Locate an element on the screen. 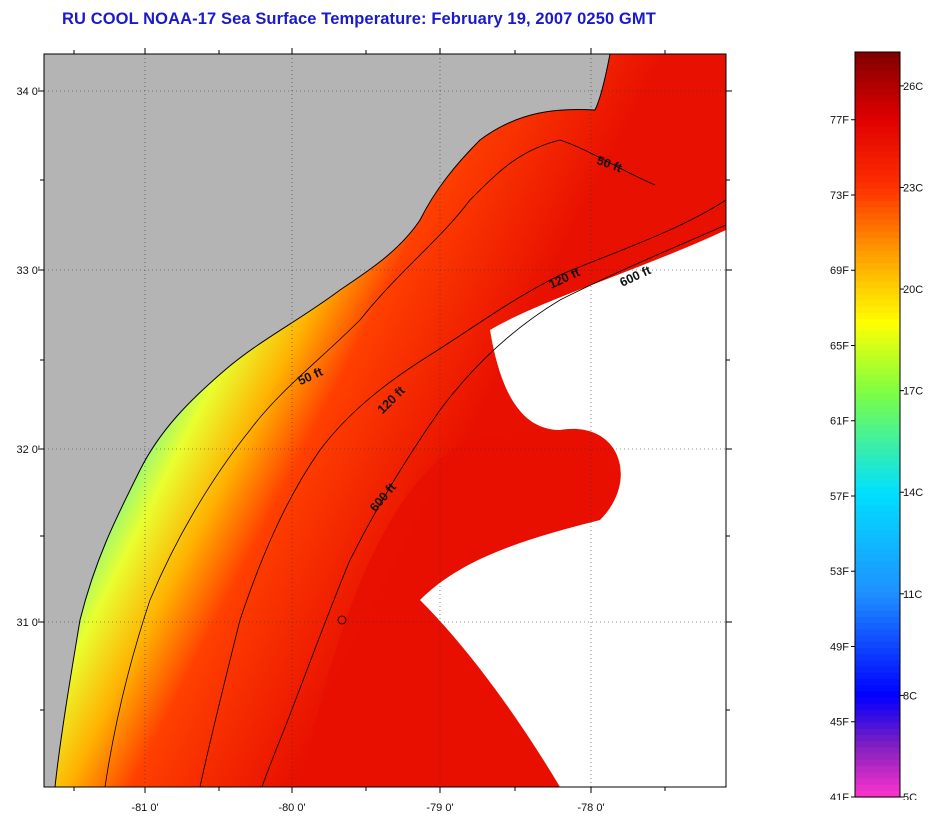 Image resolution: width=928 pixels, height=817 pixels. lon-tick-label: -81 0' is located at coordinates (144, 808).